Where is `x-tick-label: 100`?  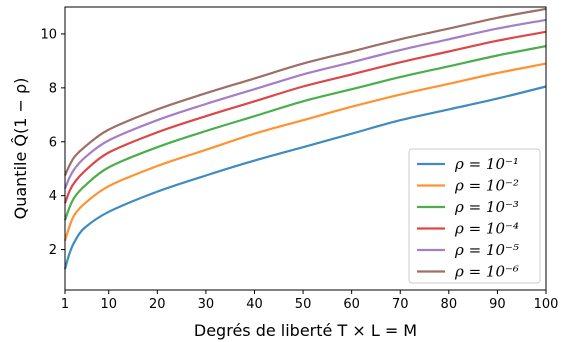
x-tick-label: 100 is located at coordinates (546, 304).